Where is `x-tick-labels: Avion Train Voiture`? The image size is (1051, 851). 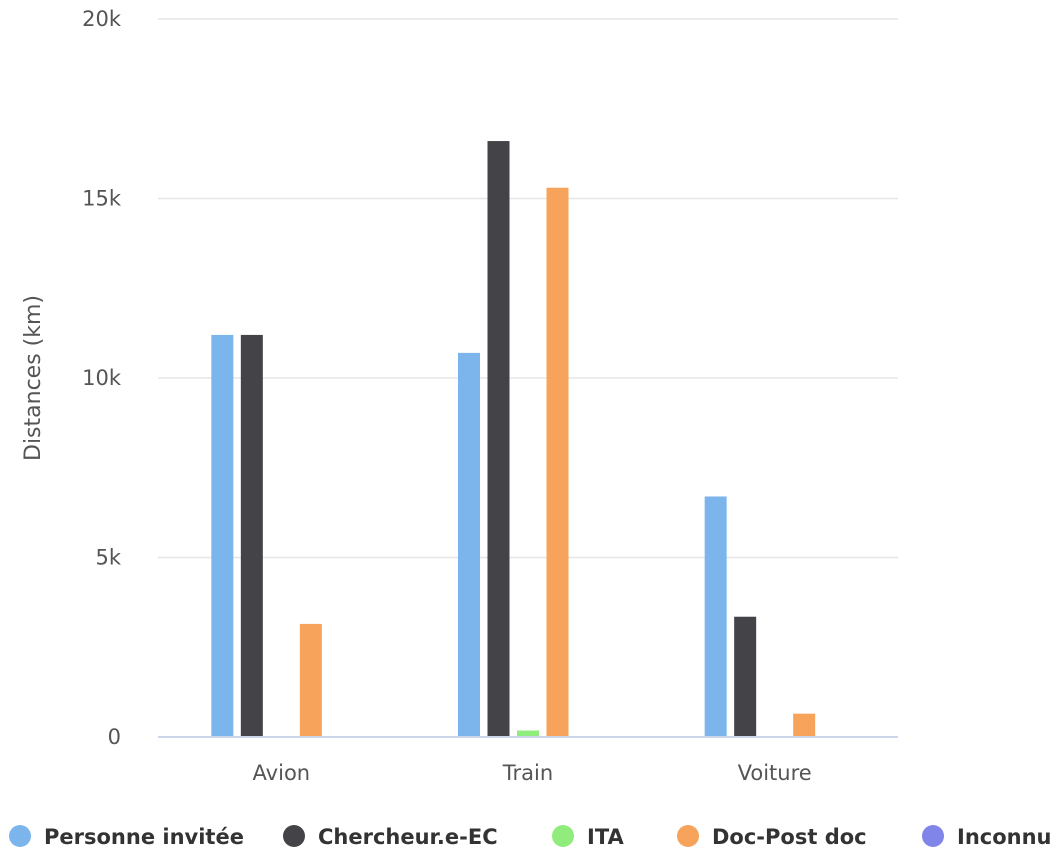
x-tick-labels: Avion Train Voiture is located at coordinates (532, 773).